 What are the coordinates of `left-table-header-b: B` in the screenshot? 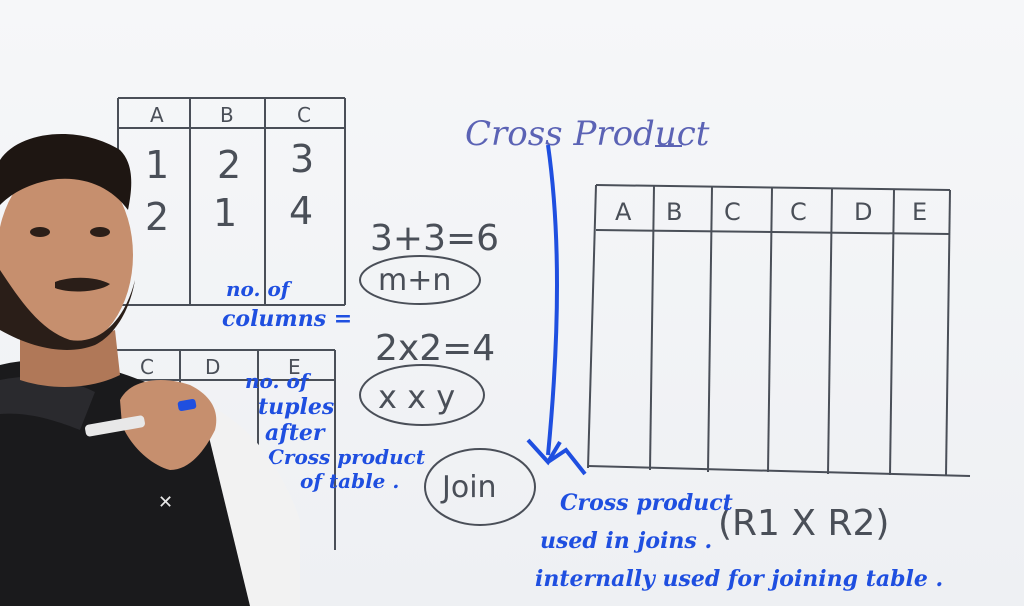 It's located at (227, 115).